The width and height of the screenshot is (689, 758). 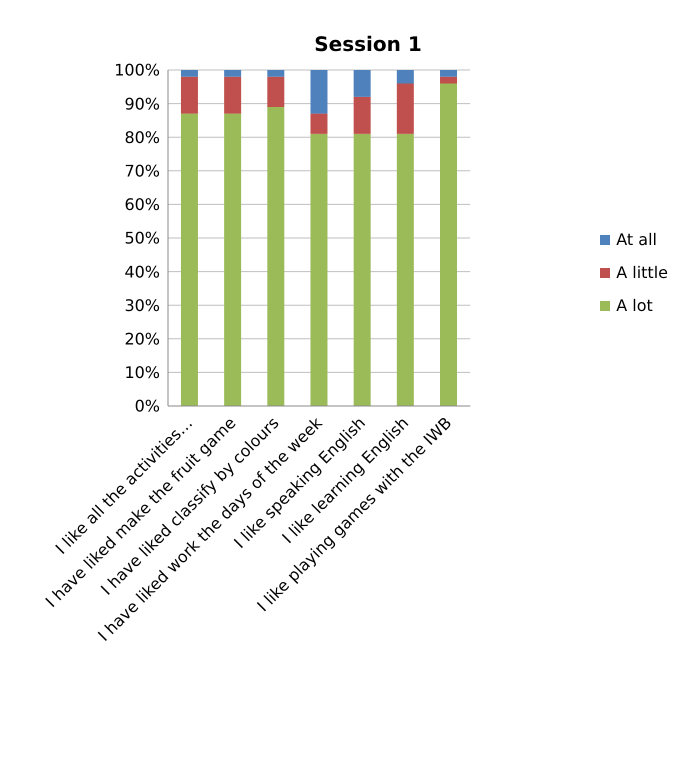 I want to click on legend-label: A lot, so click(x=634, y=305).